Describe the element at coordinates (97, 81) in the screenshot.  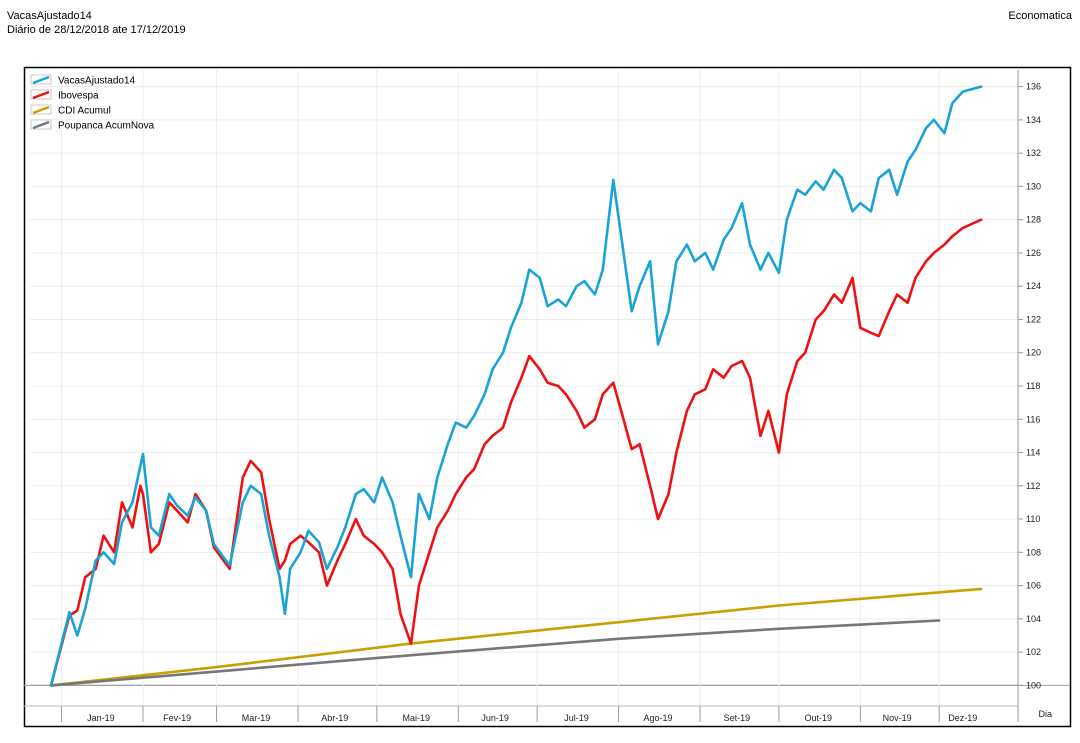
I see `legend-label: VacasAjustado14` at that location.